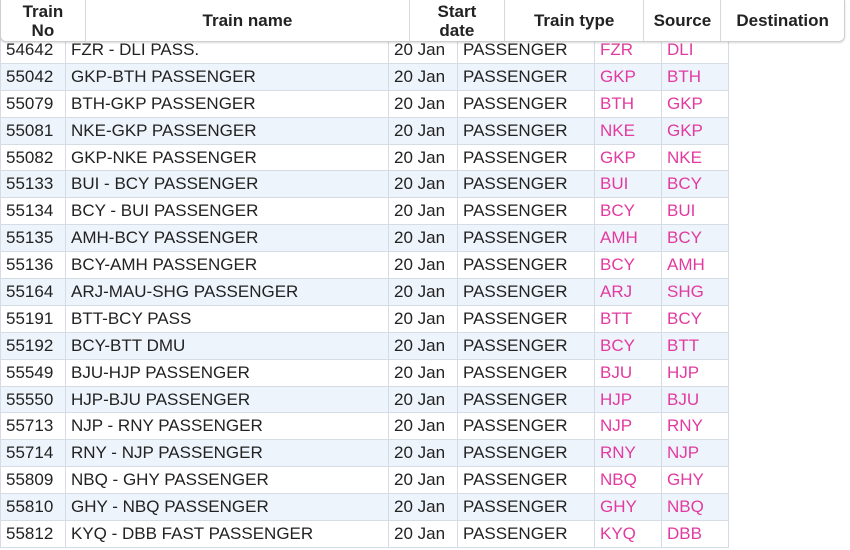 The width and height of the screenshot is (850, 550). Describe the element at coordinates (227, 453) in the screenshot. I see `train-name: RNY - NJP PASSENGER` at that location.